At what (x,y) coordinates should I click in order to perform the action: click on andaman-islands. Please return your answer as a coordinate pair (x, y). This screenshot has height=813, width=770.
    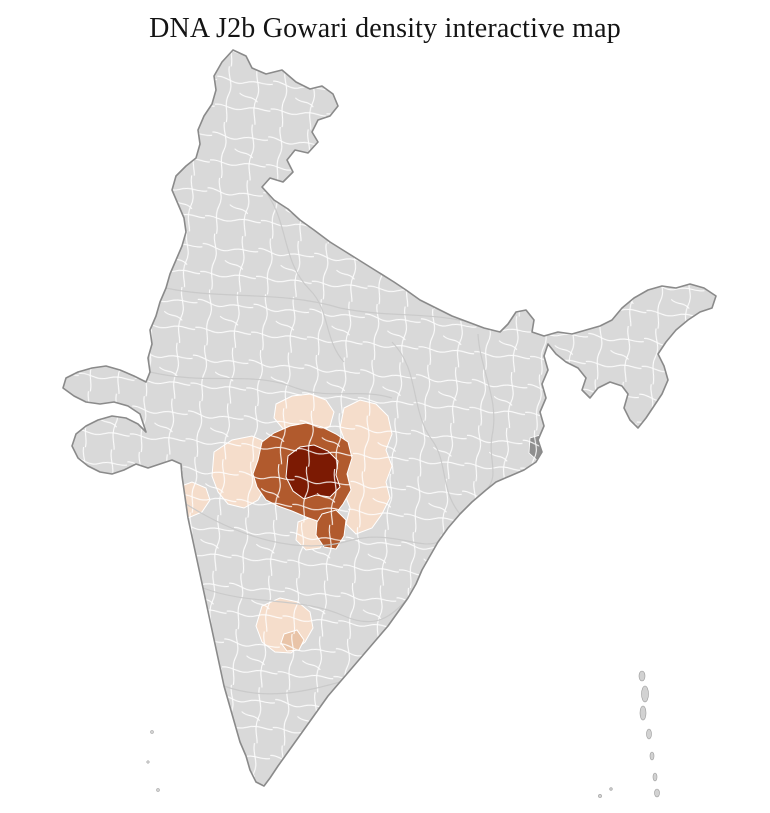
    Looking at the image, I should click on (629, 734).